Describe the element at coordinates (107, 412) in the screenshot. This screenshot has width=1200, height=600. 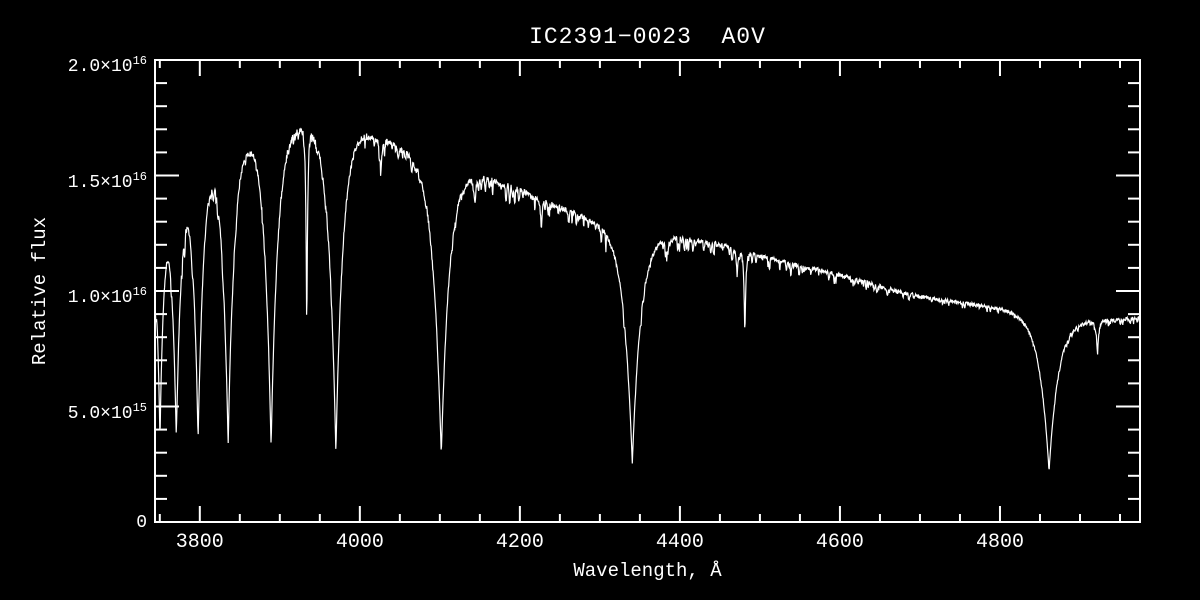
I see `y-tick-label: 5.0×10¹⁵` at that location.